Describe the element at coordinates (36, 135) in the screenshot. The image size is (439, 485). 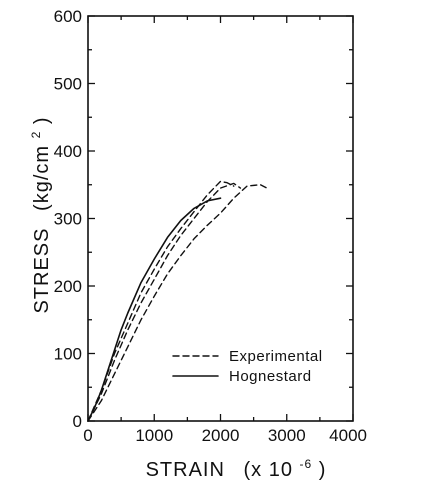
I see `y-axis-exponent: 2` at that location.